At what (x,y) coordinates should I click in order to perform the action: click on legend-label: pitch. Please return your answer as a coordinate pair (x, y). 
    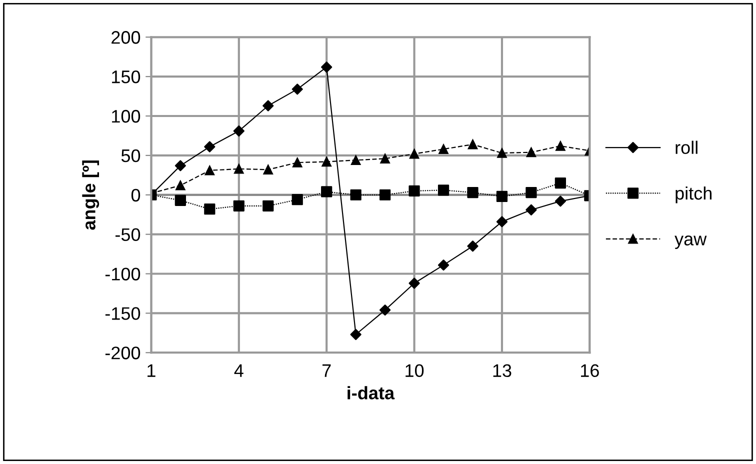
    Looking at the image, I should click on (694, 195).